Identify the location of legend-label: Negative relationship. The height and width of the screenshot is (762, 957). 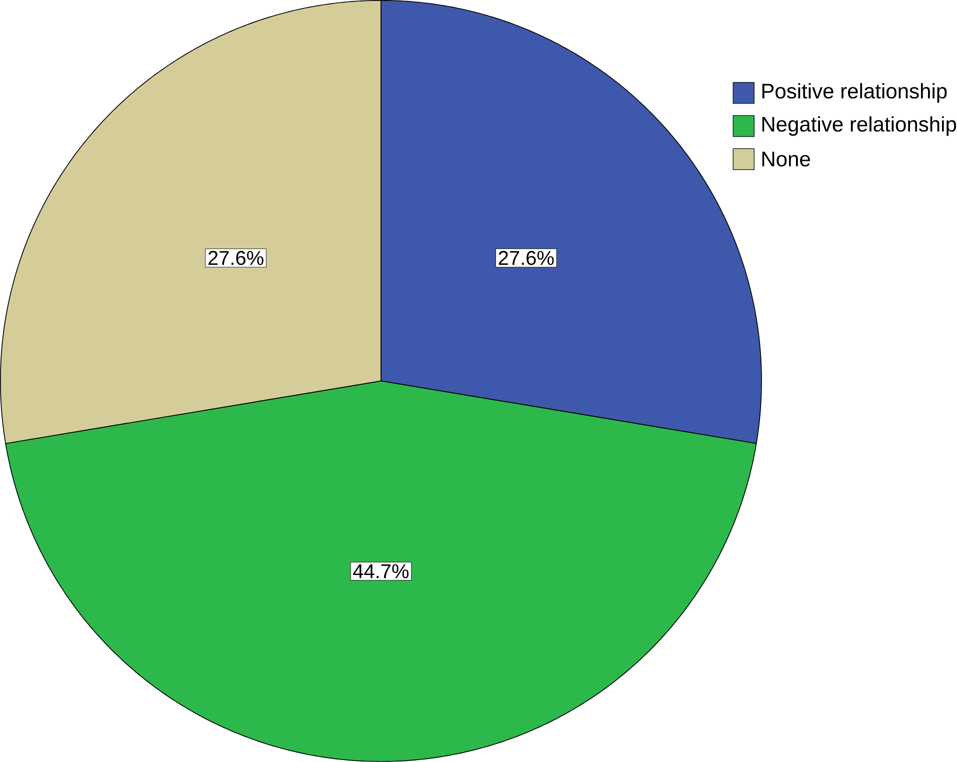
(859, 126).